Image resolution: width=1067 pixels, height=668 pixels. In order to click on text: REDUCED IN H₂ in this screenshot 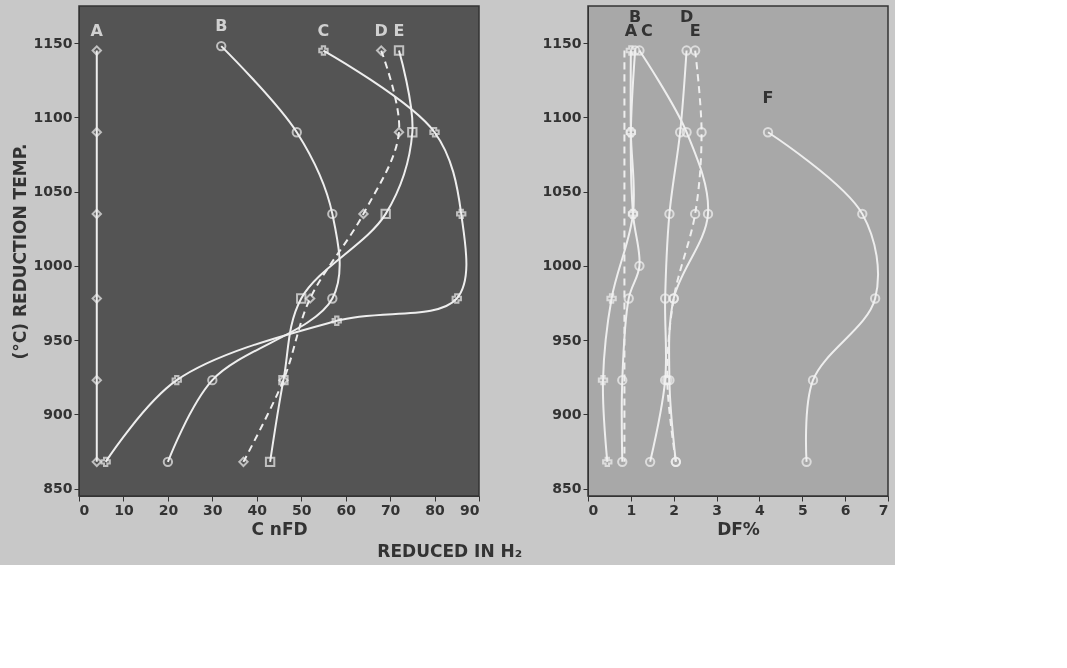, I will do `click(450, 550)`.